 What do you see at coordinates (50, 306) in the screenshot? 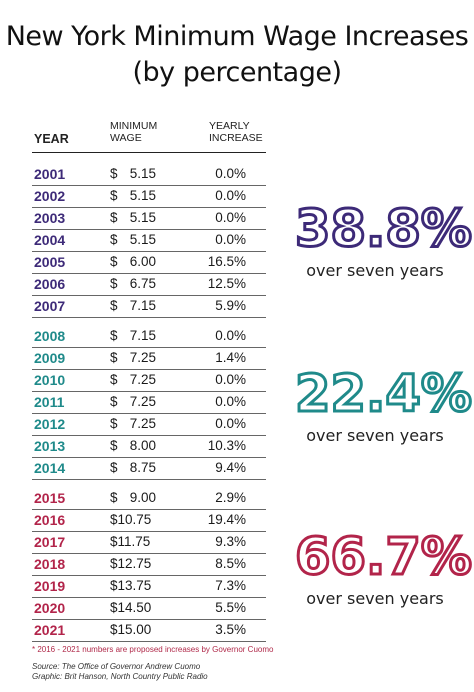
I see `table-cell-year: 2007` at bounding box center [50, 306].